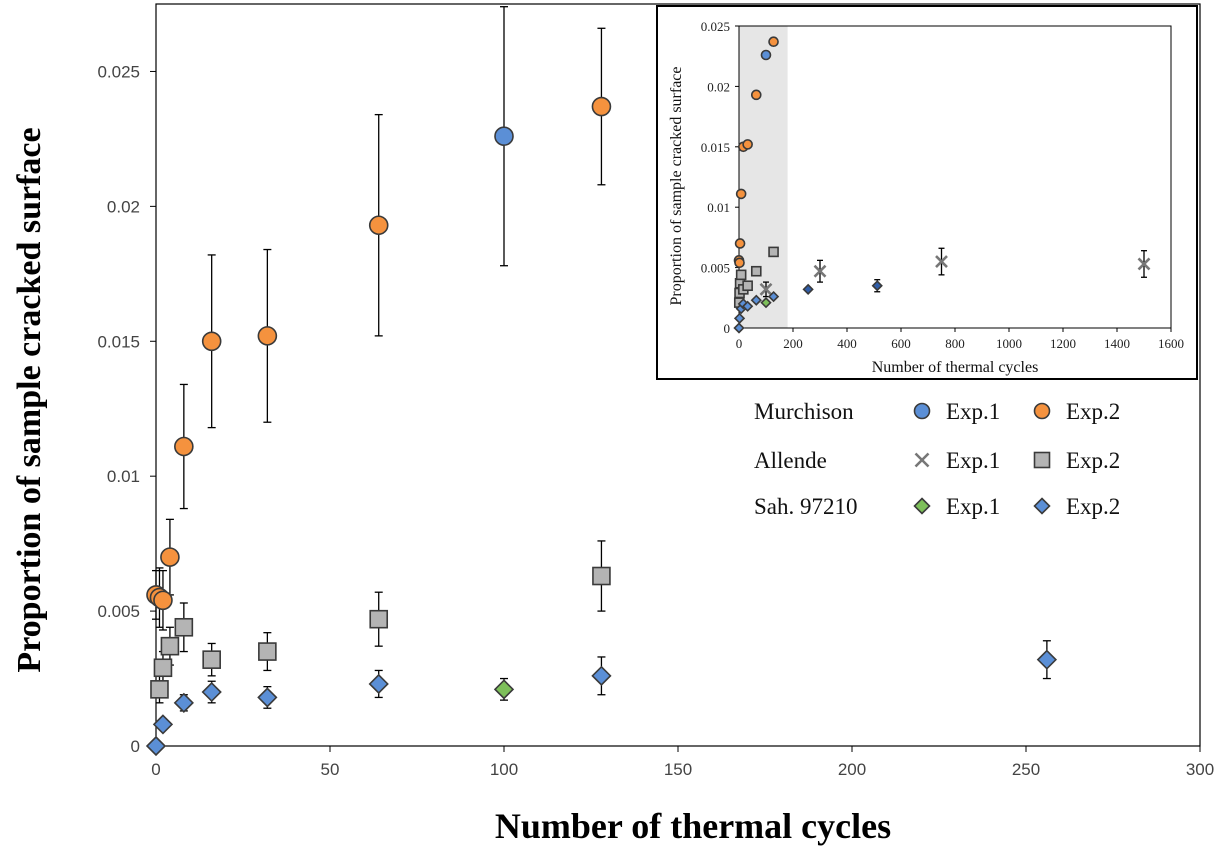  What do you see at coordinates (678, 769) in the screenshot?
I see `main-x-tick-label: 150` at bounding box center [678, 769].